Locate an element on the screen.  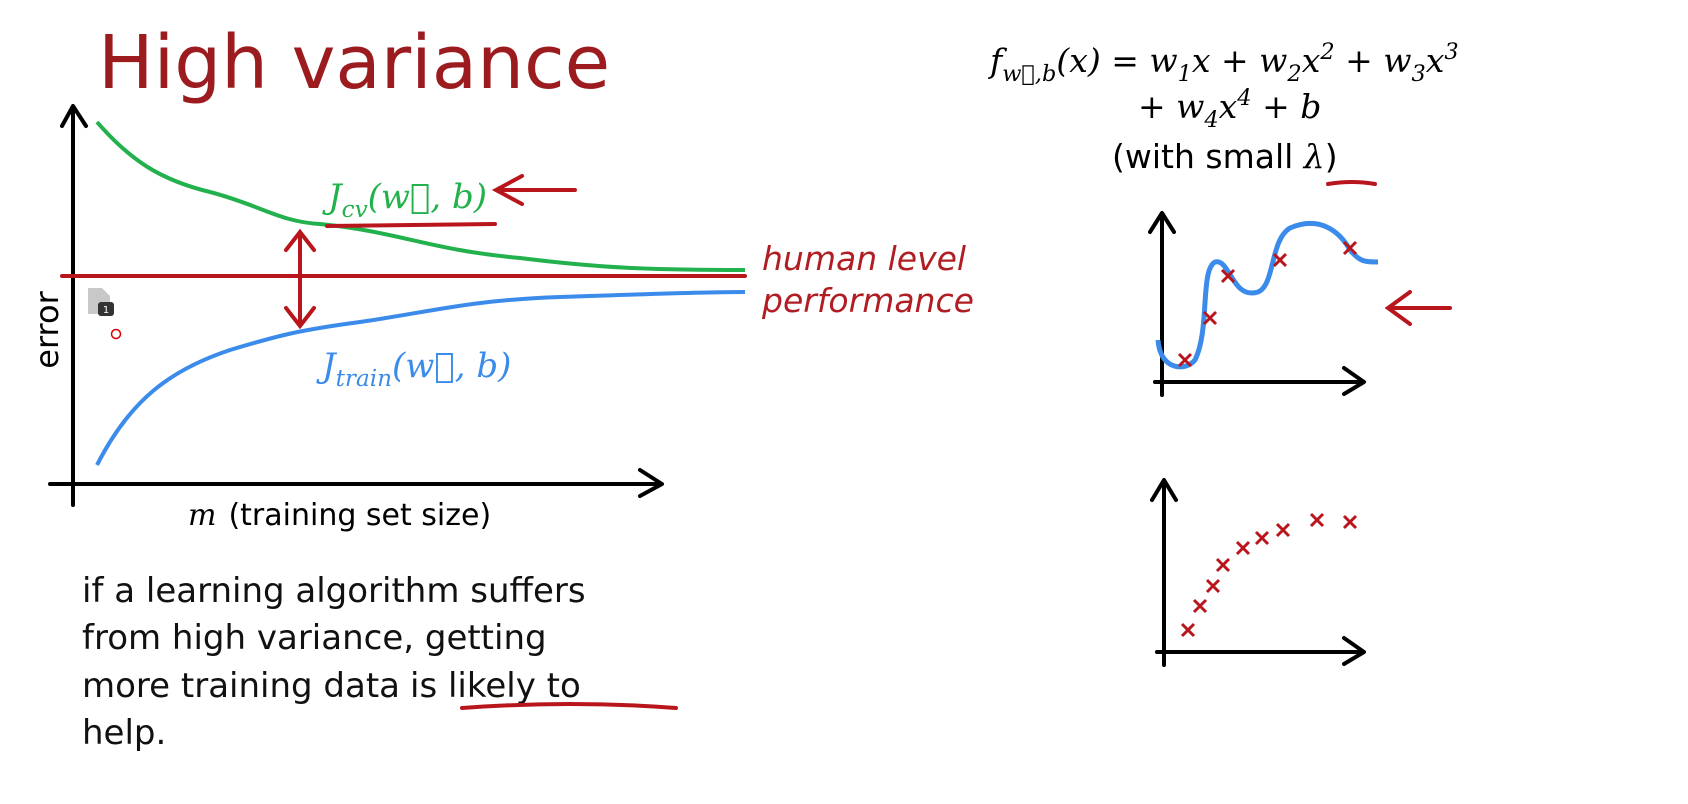
human-level-label: performance is located at coordinates (867, 300).